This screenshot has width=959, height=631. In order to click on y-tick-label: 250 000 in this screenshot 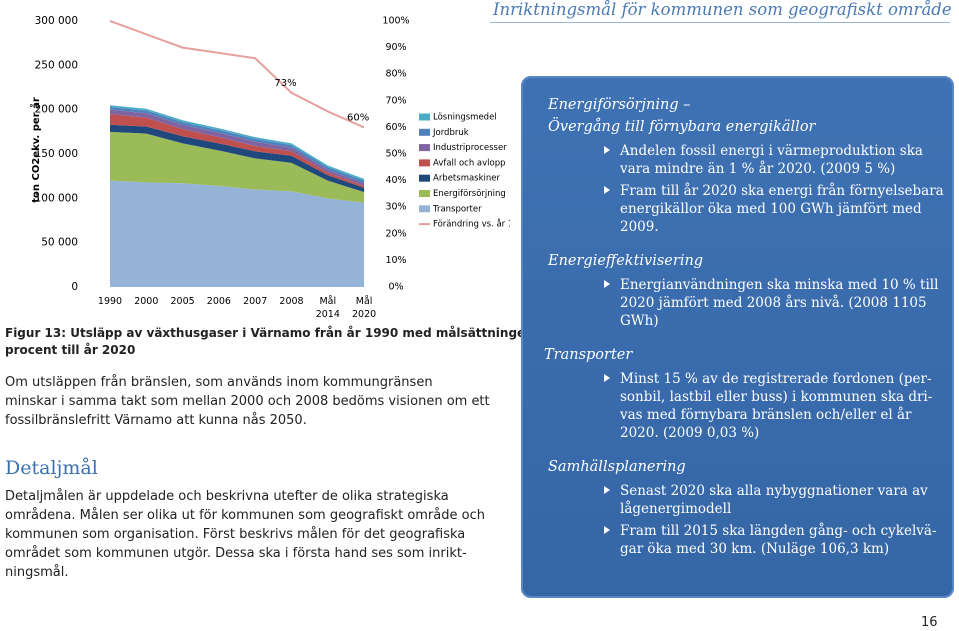, I will do `click(56, 65)`.